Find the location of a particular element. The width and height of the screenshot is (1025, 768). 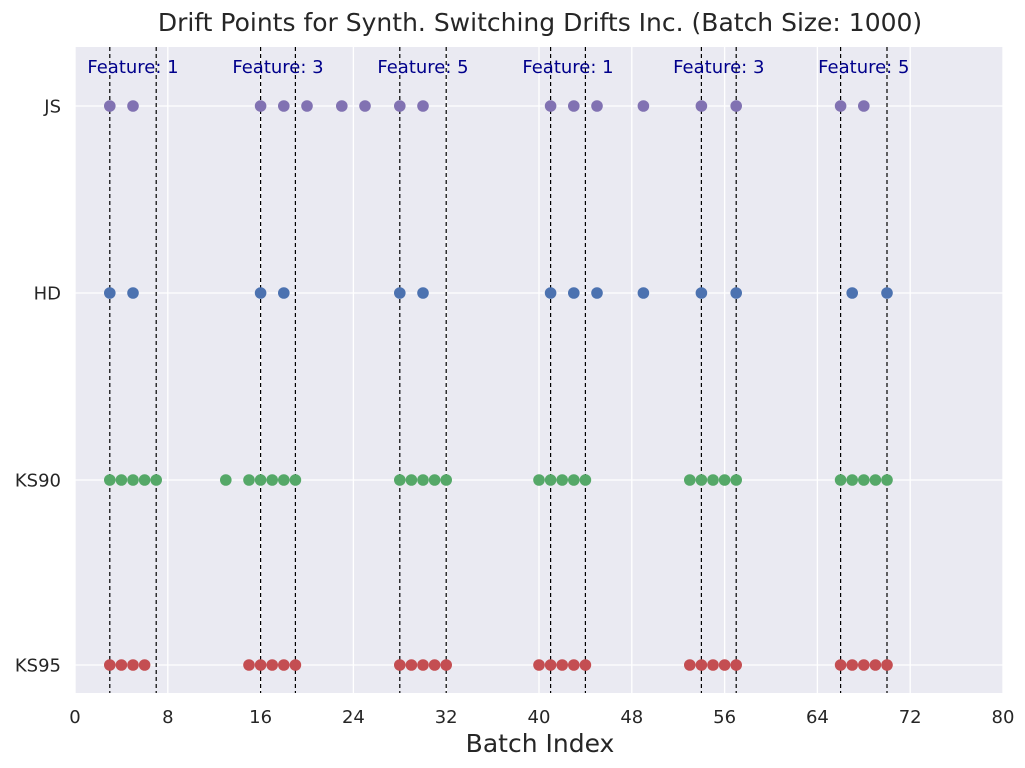

series-ks95 is located at coordinates (498, 665).